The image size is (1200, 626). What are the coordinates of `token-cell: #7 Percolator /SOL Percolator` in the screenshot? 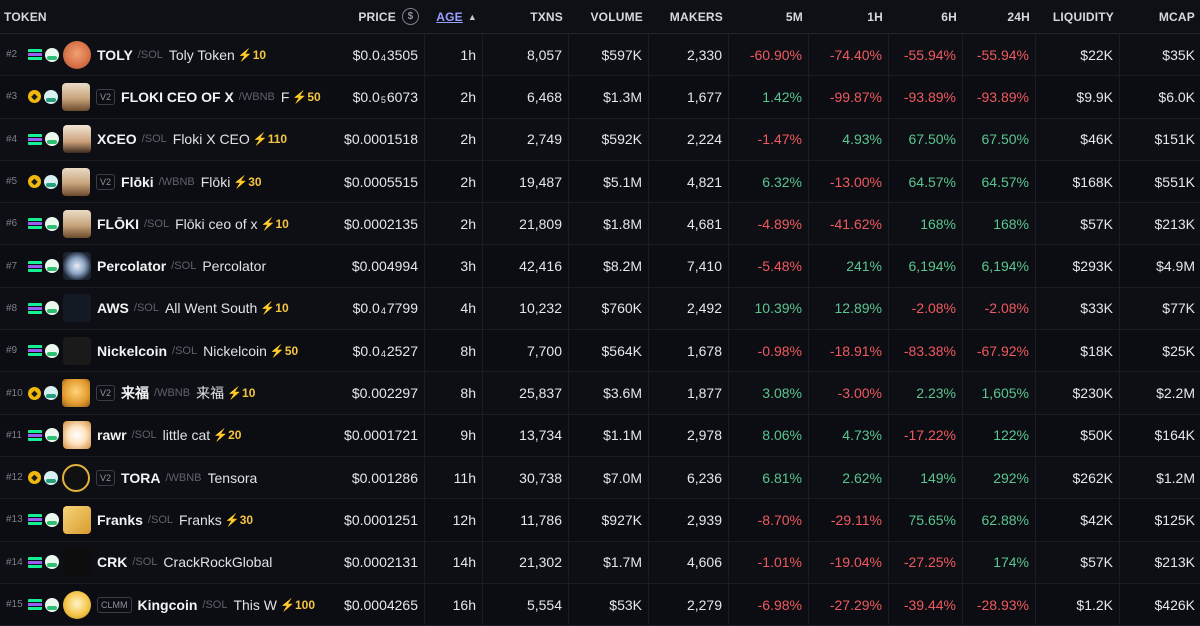 It's located at (170, 265).